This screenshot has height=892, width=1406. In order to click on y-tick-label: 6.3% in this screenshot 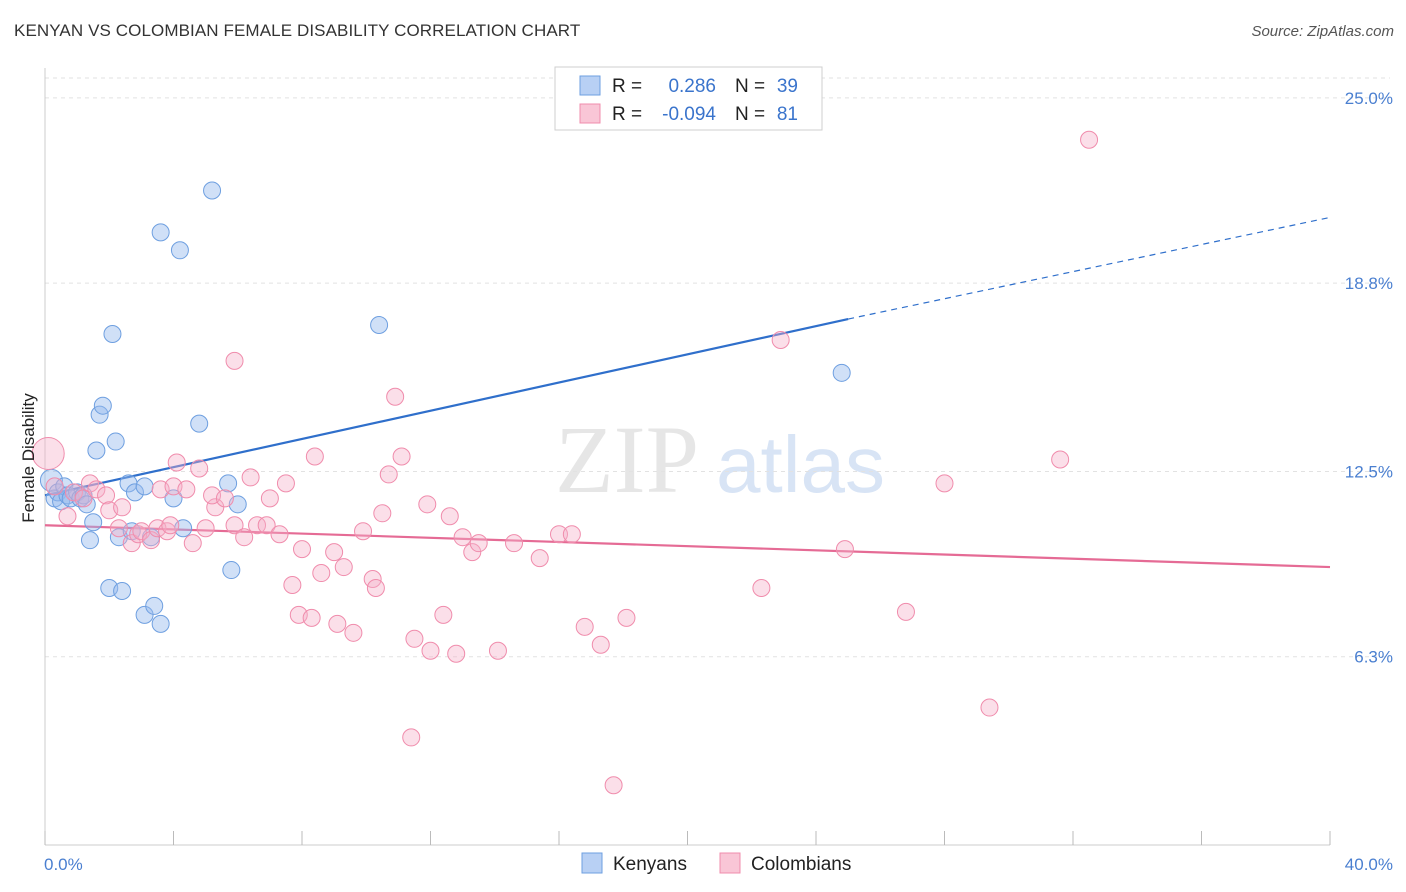, I will do `click(1373, 657)`.